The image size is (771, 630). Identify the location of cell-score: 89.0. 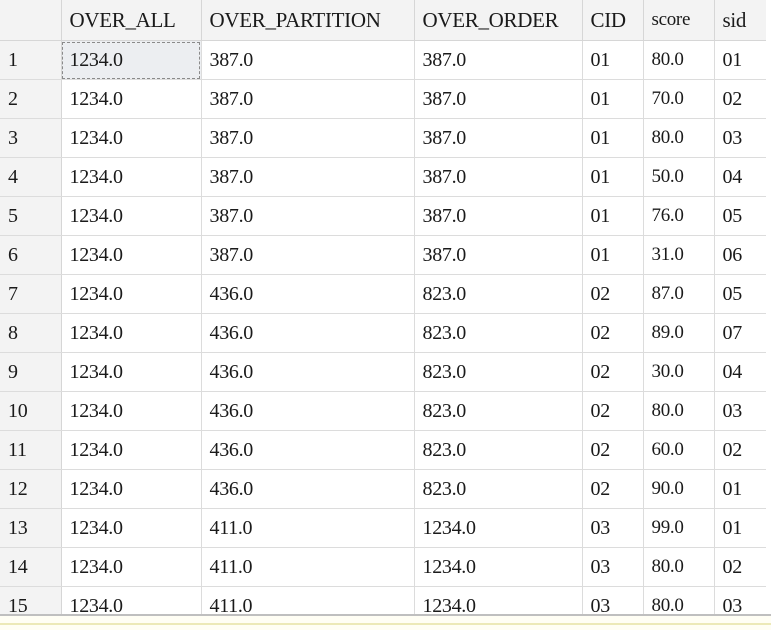
(679, 333).